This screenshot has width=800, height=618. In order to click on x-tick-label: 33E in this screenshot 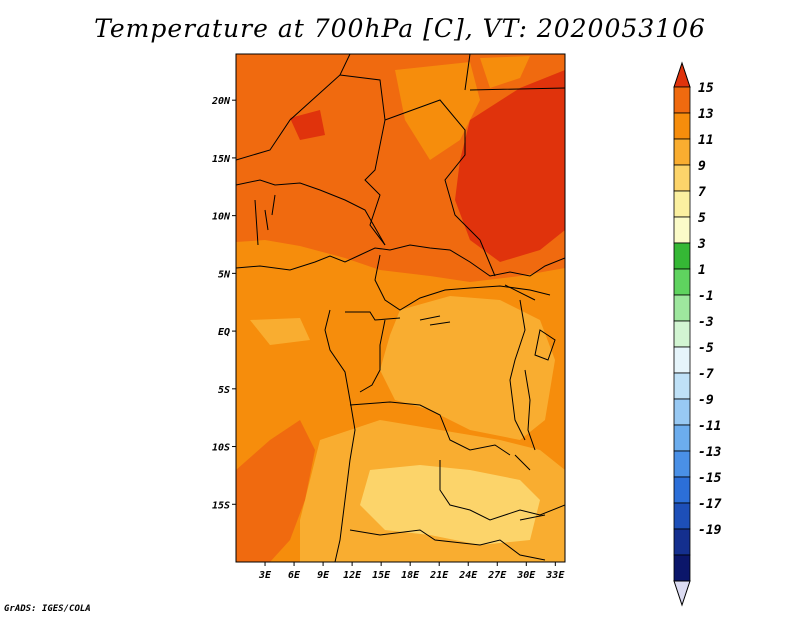, I will do `click(555, 575)`.